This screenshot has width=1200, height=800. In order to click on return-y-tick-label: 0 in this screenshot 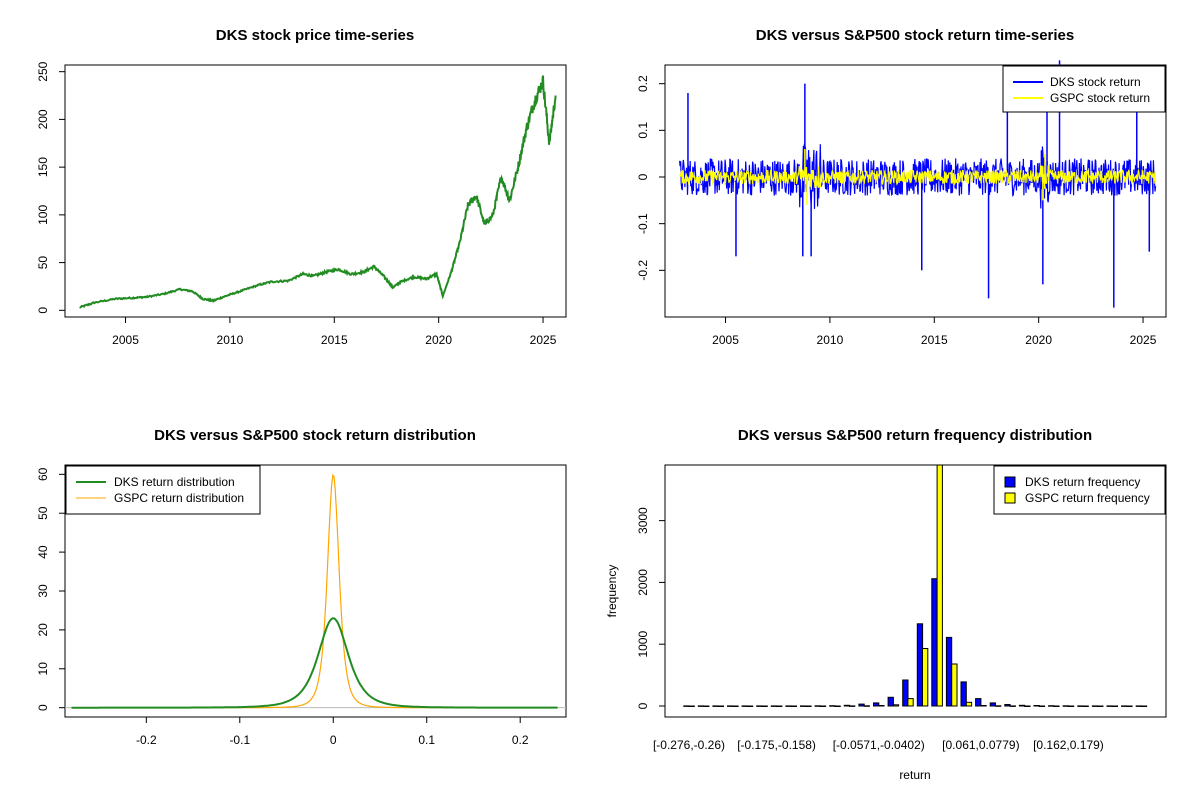, I will do `click(643, 176)`.